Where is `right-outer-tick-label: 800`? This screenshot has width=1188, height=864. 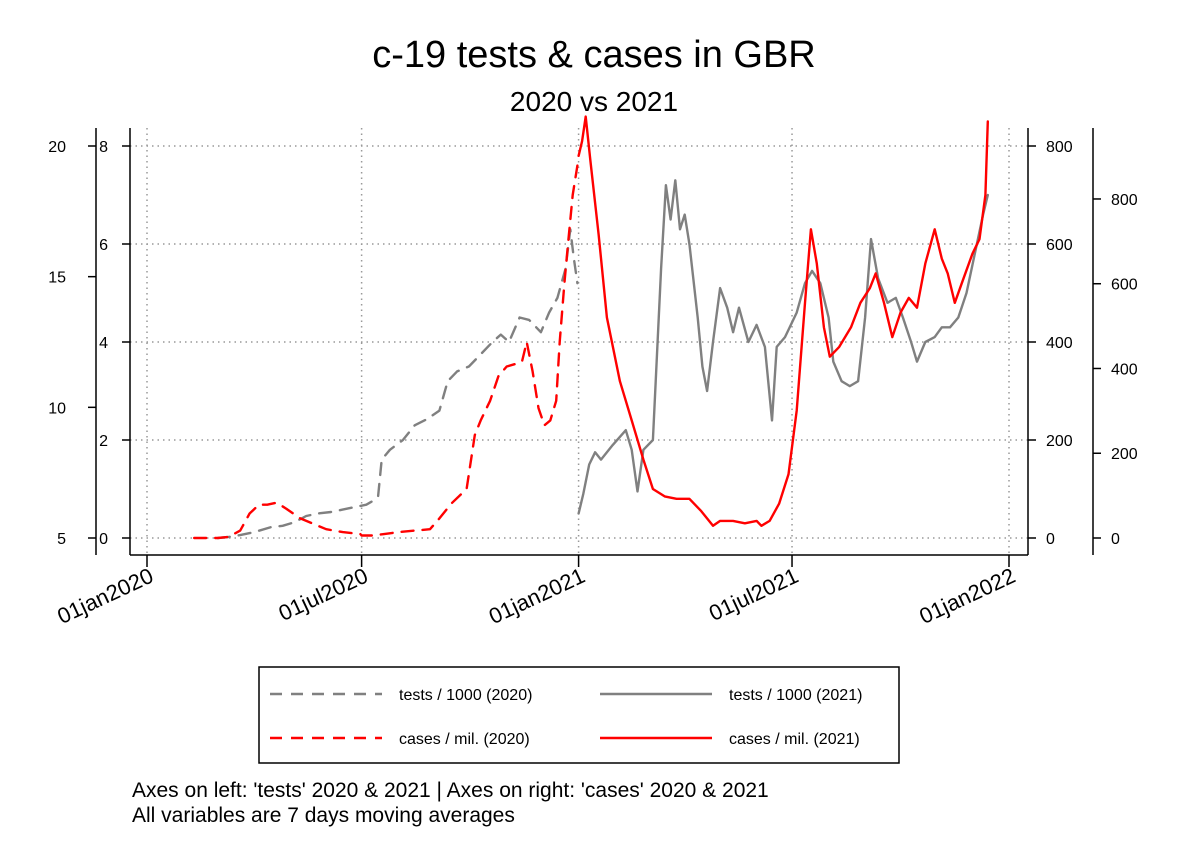
right-outer-tick-label: 800 is located at coordinates (1124, 200).